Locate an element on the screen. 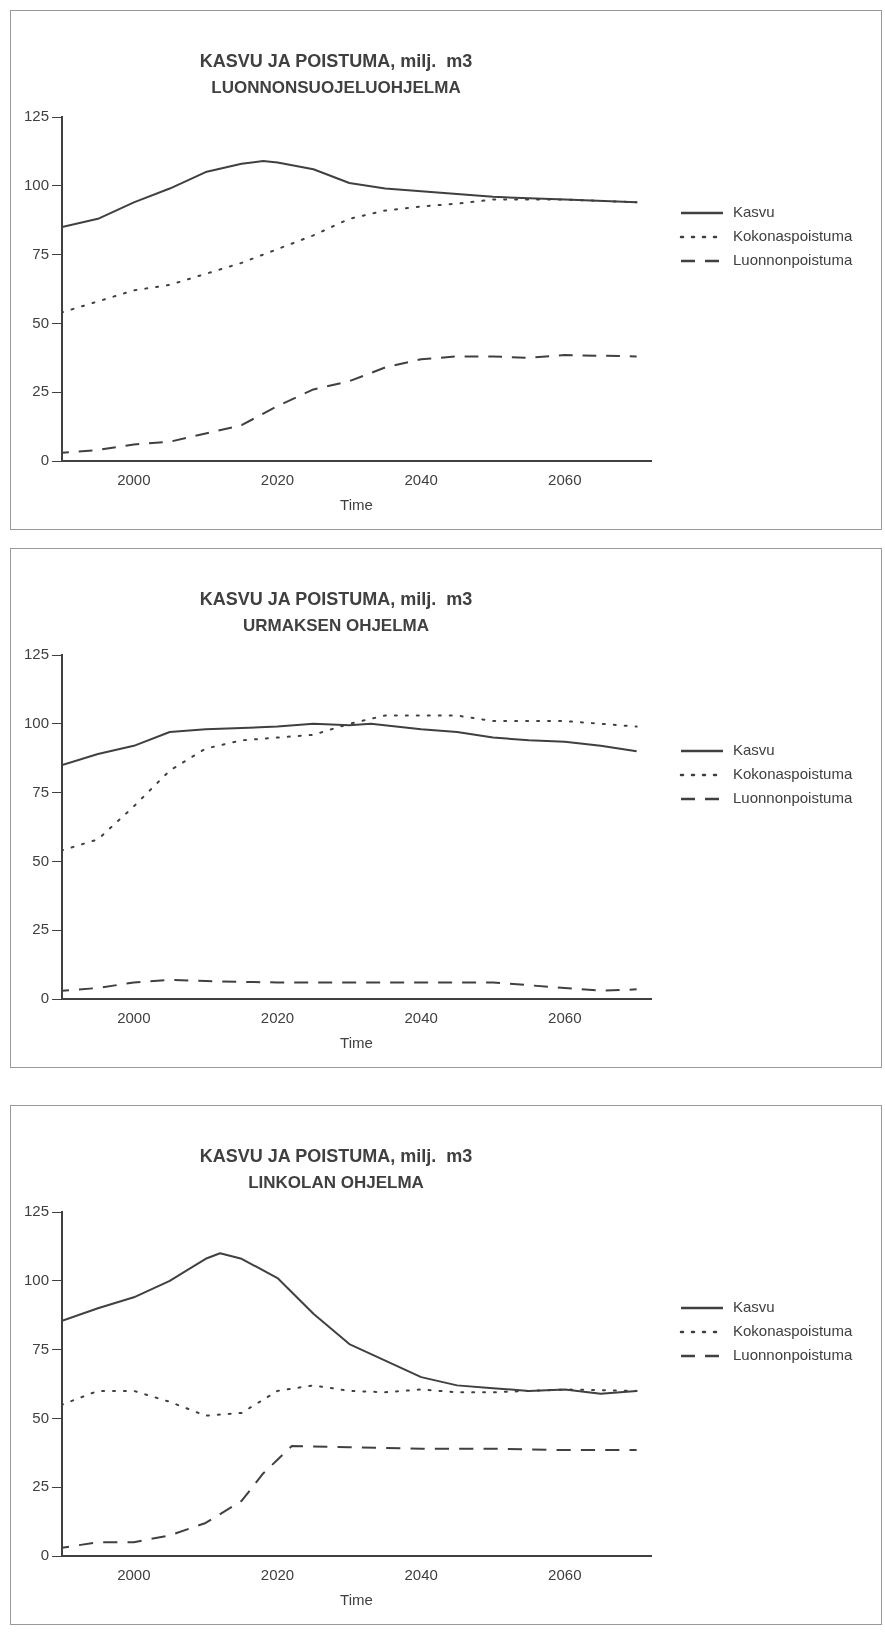 The image size is (885, 1636). chart-subtitle: URMAKSEN OHJELMA is located at coordinates (336, 626).